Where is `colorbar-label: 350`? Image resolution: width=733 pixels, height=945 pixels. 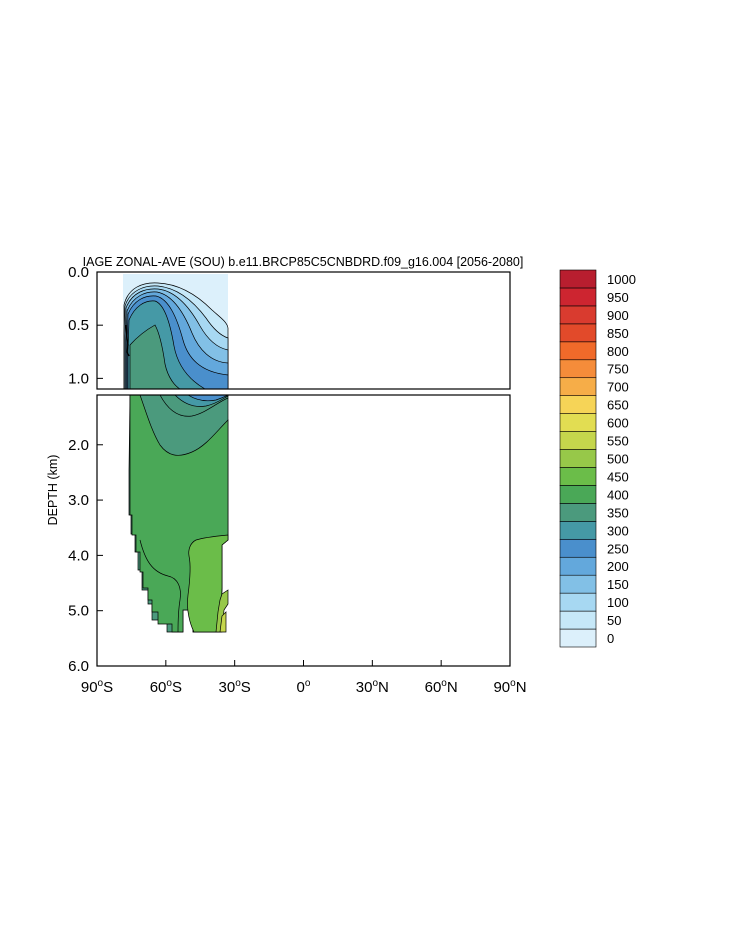 colorbar-label: 350 is located at coordinates (618, 512).